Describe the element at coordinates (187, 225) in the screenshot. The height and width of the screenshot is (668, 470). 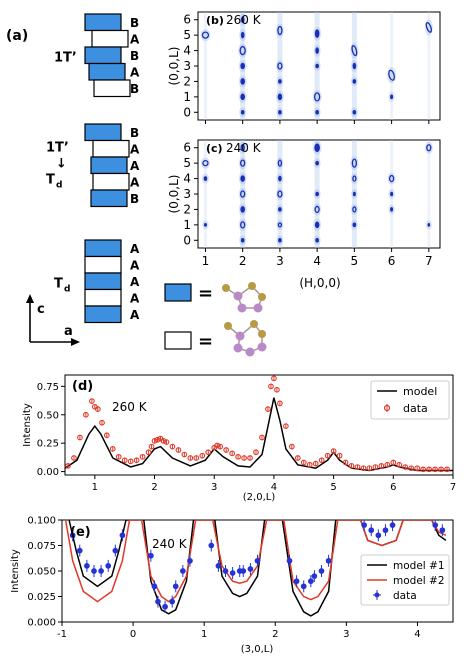
I see `y-tick-label: 1` at that location.